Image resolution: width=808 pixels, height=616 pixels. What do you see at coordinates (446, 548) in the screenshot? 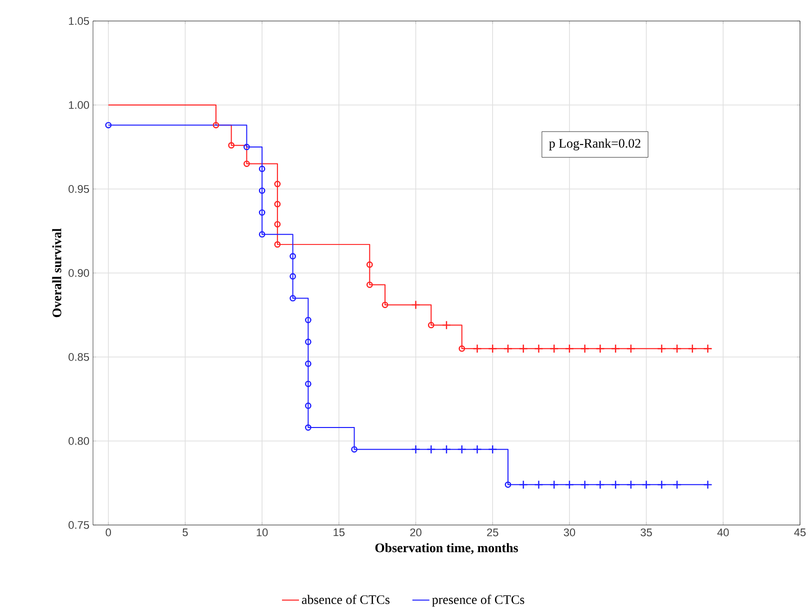
I see `x-axis-title: Observation time, months` at bounding box center [446, 548].